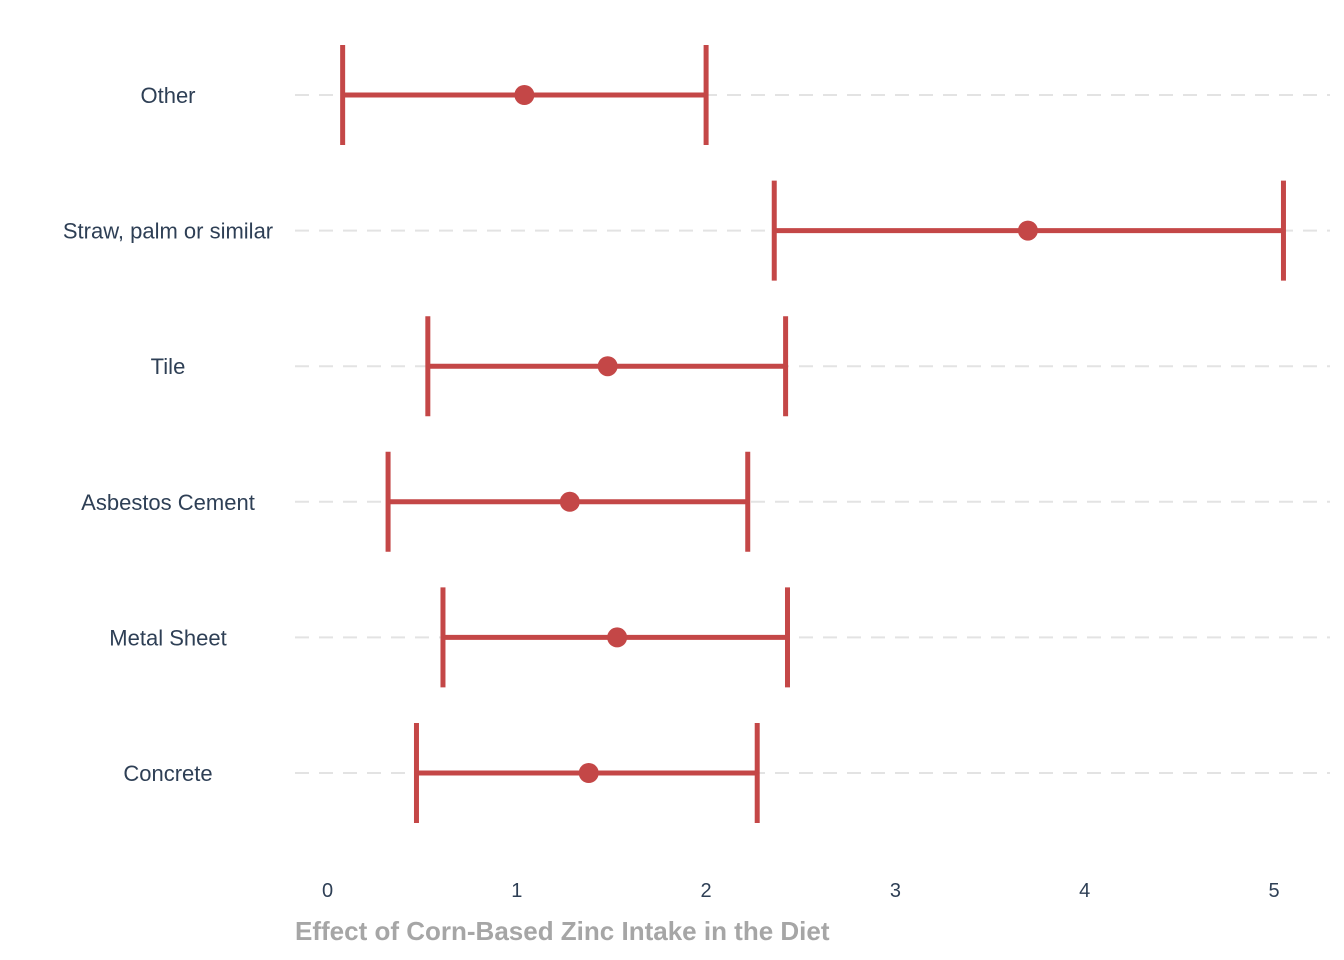 This screenshot has height=960, width=1344. What do you see at coordinates (1084, 891) in the screenshot?
I see `x-tick-label: 4` at bounding box center [1084, 891].